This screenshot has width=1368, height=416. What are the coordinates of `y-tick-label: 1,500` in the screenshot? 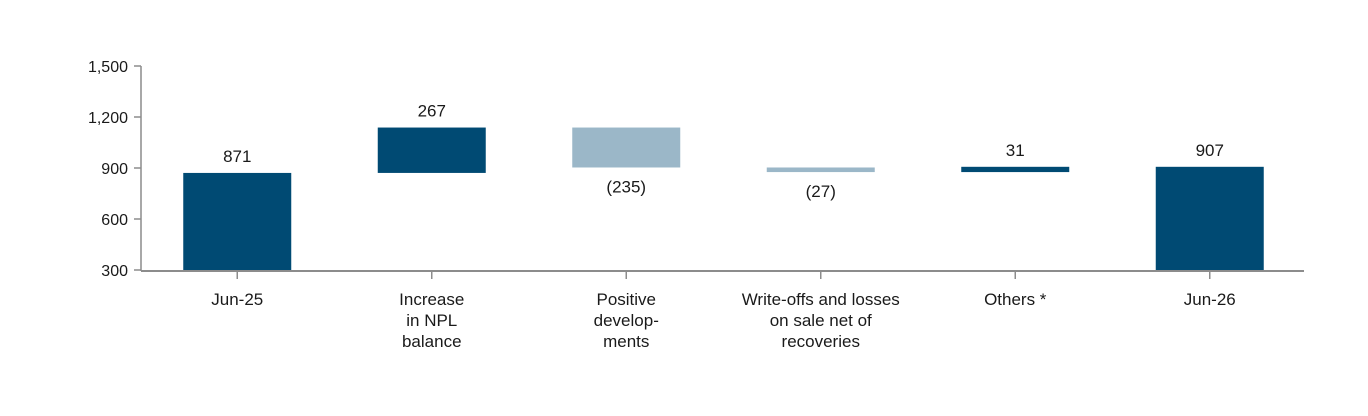 It's located at (108, 67).